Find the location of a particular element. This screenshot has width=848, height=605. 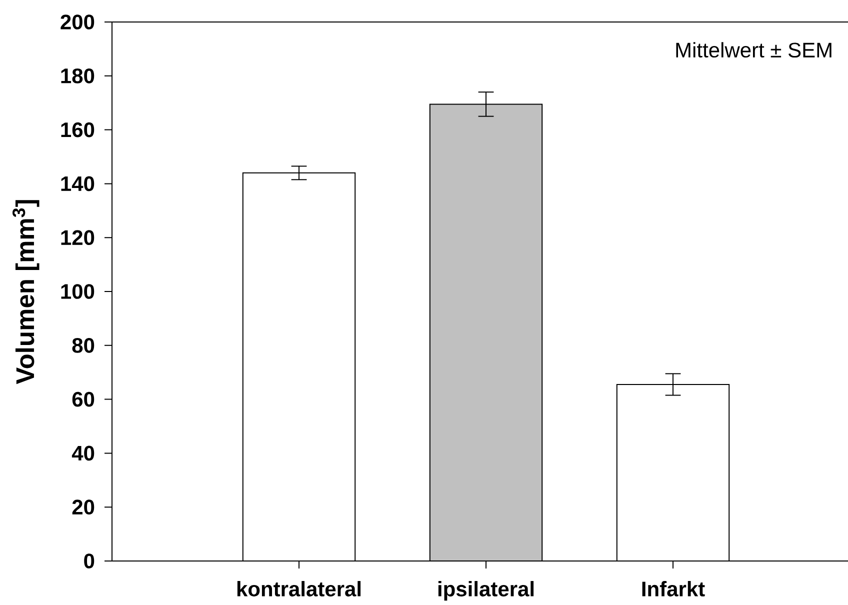

y-tick-label: 160 is located at coordinates (77, 130).